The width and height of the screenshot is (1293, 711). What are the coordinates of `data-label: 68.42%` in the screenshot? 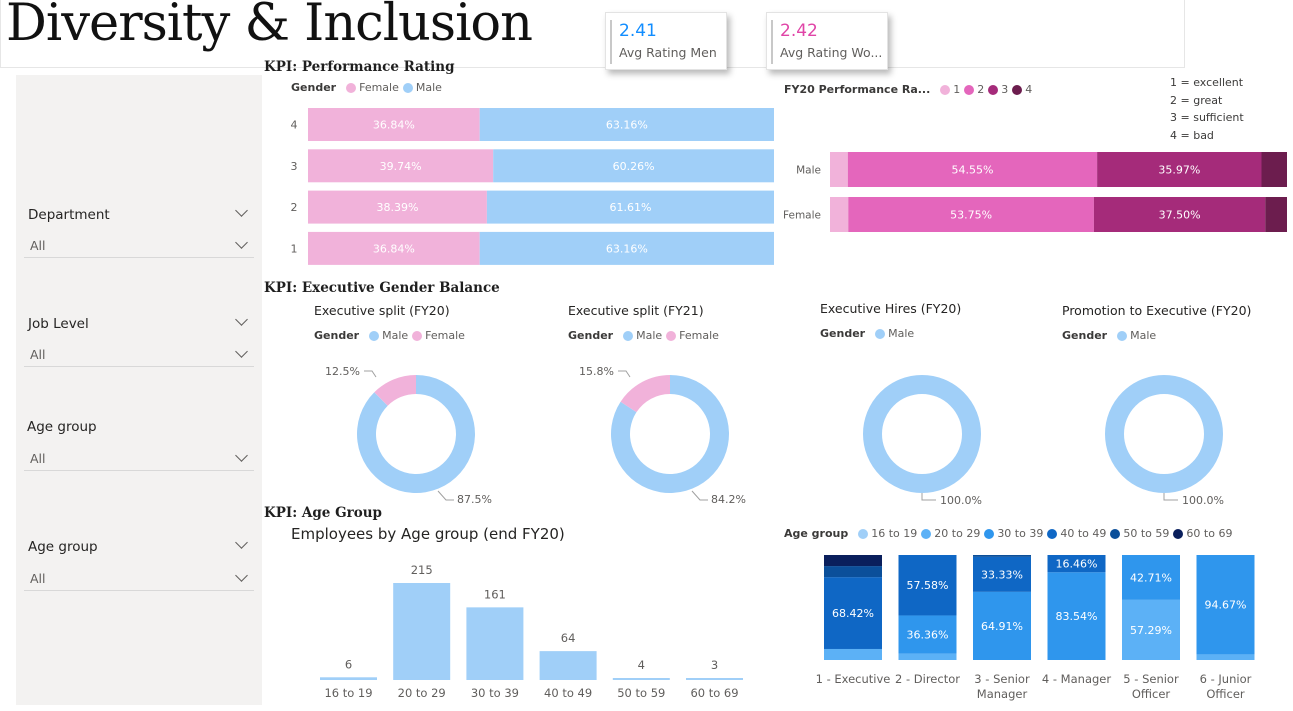 It's located at (853, 613).